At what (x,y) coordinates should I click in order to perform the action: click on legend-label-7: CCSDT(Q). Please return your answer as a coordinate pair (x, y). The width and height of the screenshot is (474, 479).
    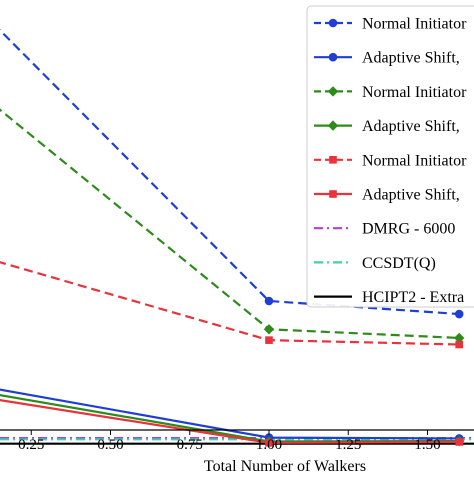
    Looking at the image, I should click on (399, 263).